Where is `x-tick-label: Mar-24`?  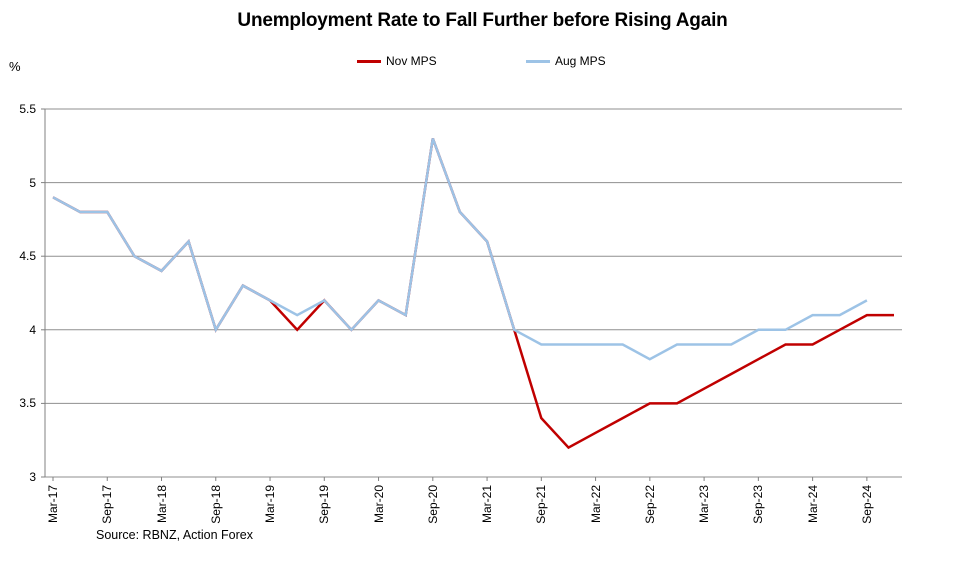 x-tick-label: Mar-24 is located at coordinates (812, 504).